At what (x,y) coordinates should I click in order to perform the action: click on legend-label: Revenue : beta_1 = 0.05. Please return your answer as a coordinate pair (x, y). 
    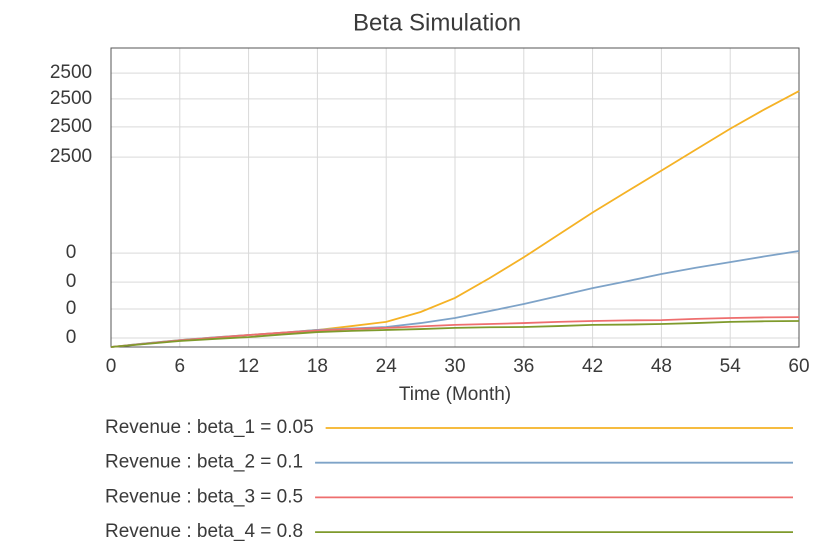
    Looking at the image, I should click on (209, 427).